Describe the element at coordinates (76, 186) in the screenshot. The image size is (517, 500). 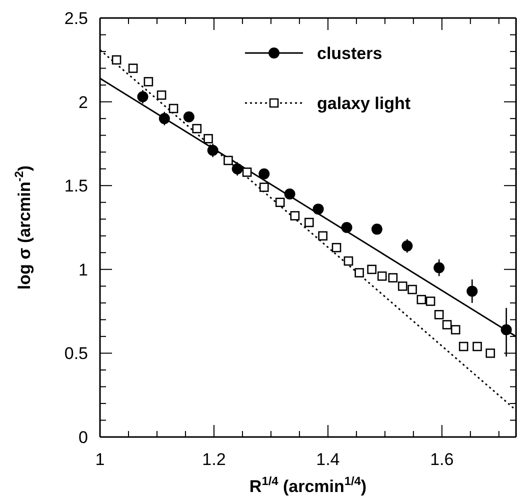
I see `y-tick-label: 1.5` at that location.